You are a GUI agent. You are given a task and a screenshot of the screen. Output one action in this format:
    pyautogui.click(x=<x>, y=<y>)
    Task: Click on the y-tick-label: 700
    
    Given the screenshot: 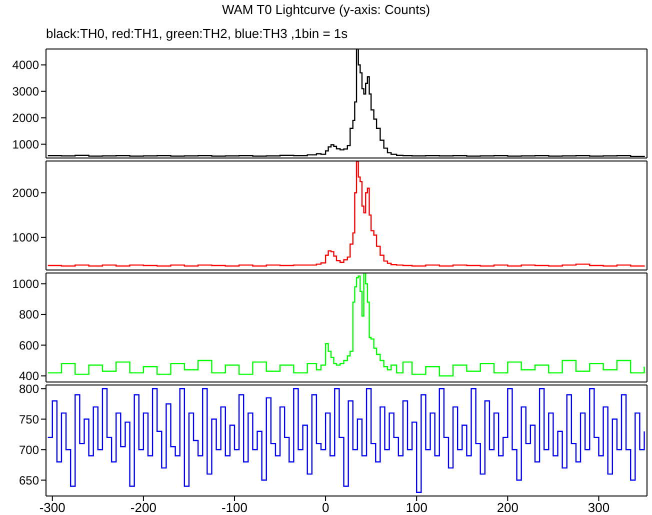 What is the action you would take?
    pyautogui.click(x=29, y=449)
    